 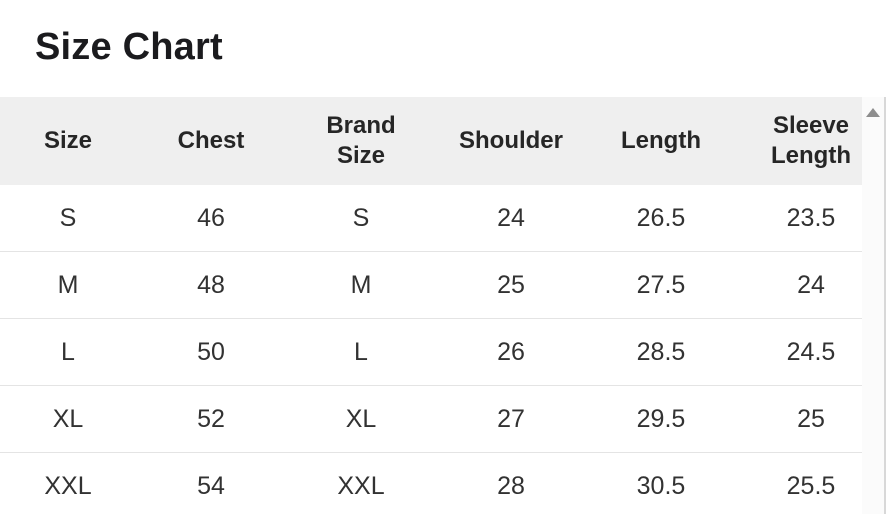 I want to click on column-header-shoulder: Shoulder, so click(x=511, y=141).